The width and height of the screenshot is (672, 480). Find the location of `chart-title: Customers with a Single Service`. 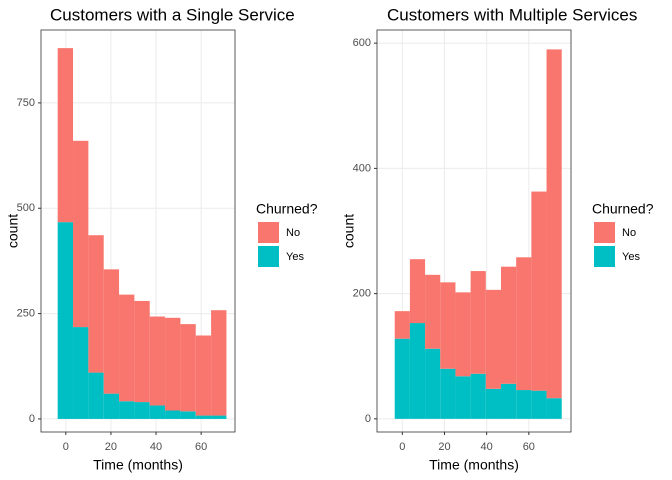

chart-title: Customers with a Single Service is located at coordinates (172, 14).